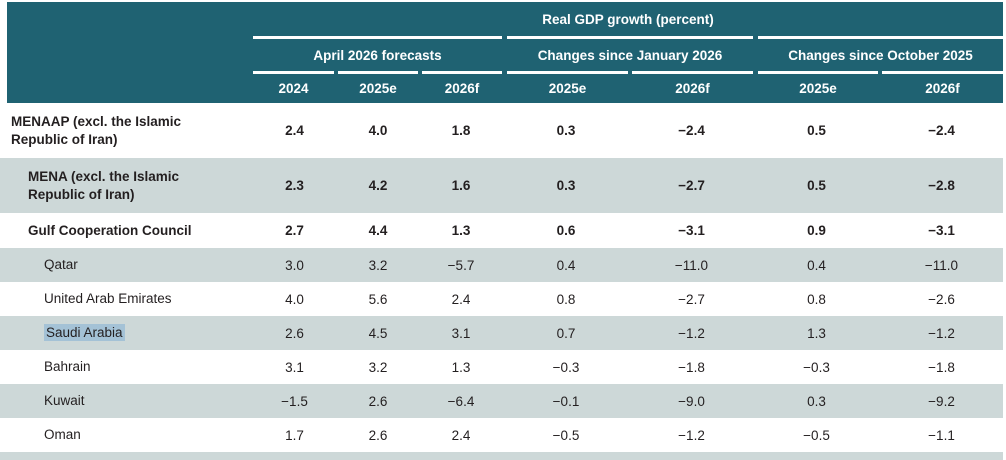 This screenshot has width=1006, height=460. What do you see at coordinates (691, 401) in the screenshot?
I see `cell-value: −9.0` at bounding box center [691, 401].